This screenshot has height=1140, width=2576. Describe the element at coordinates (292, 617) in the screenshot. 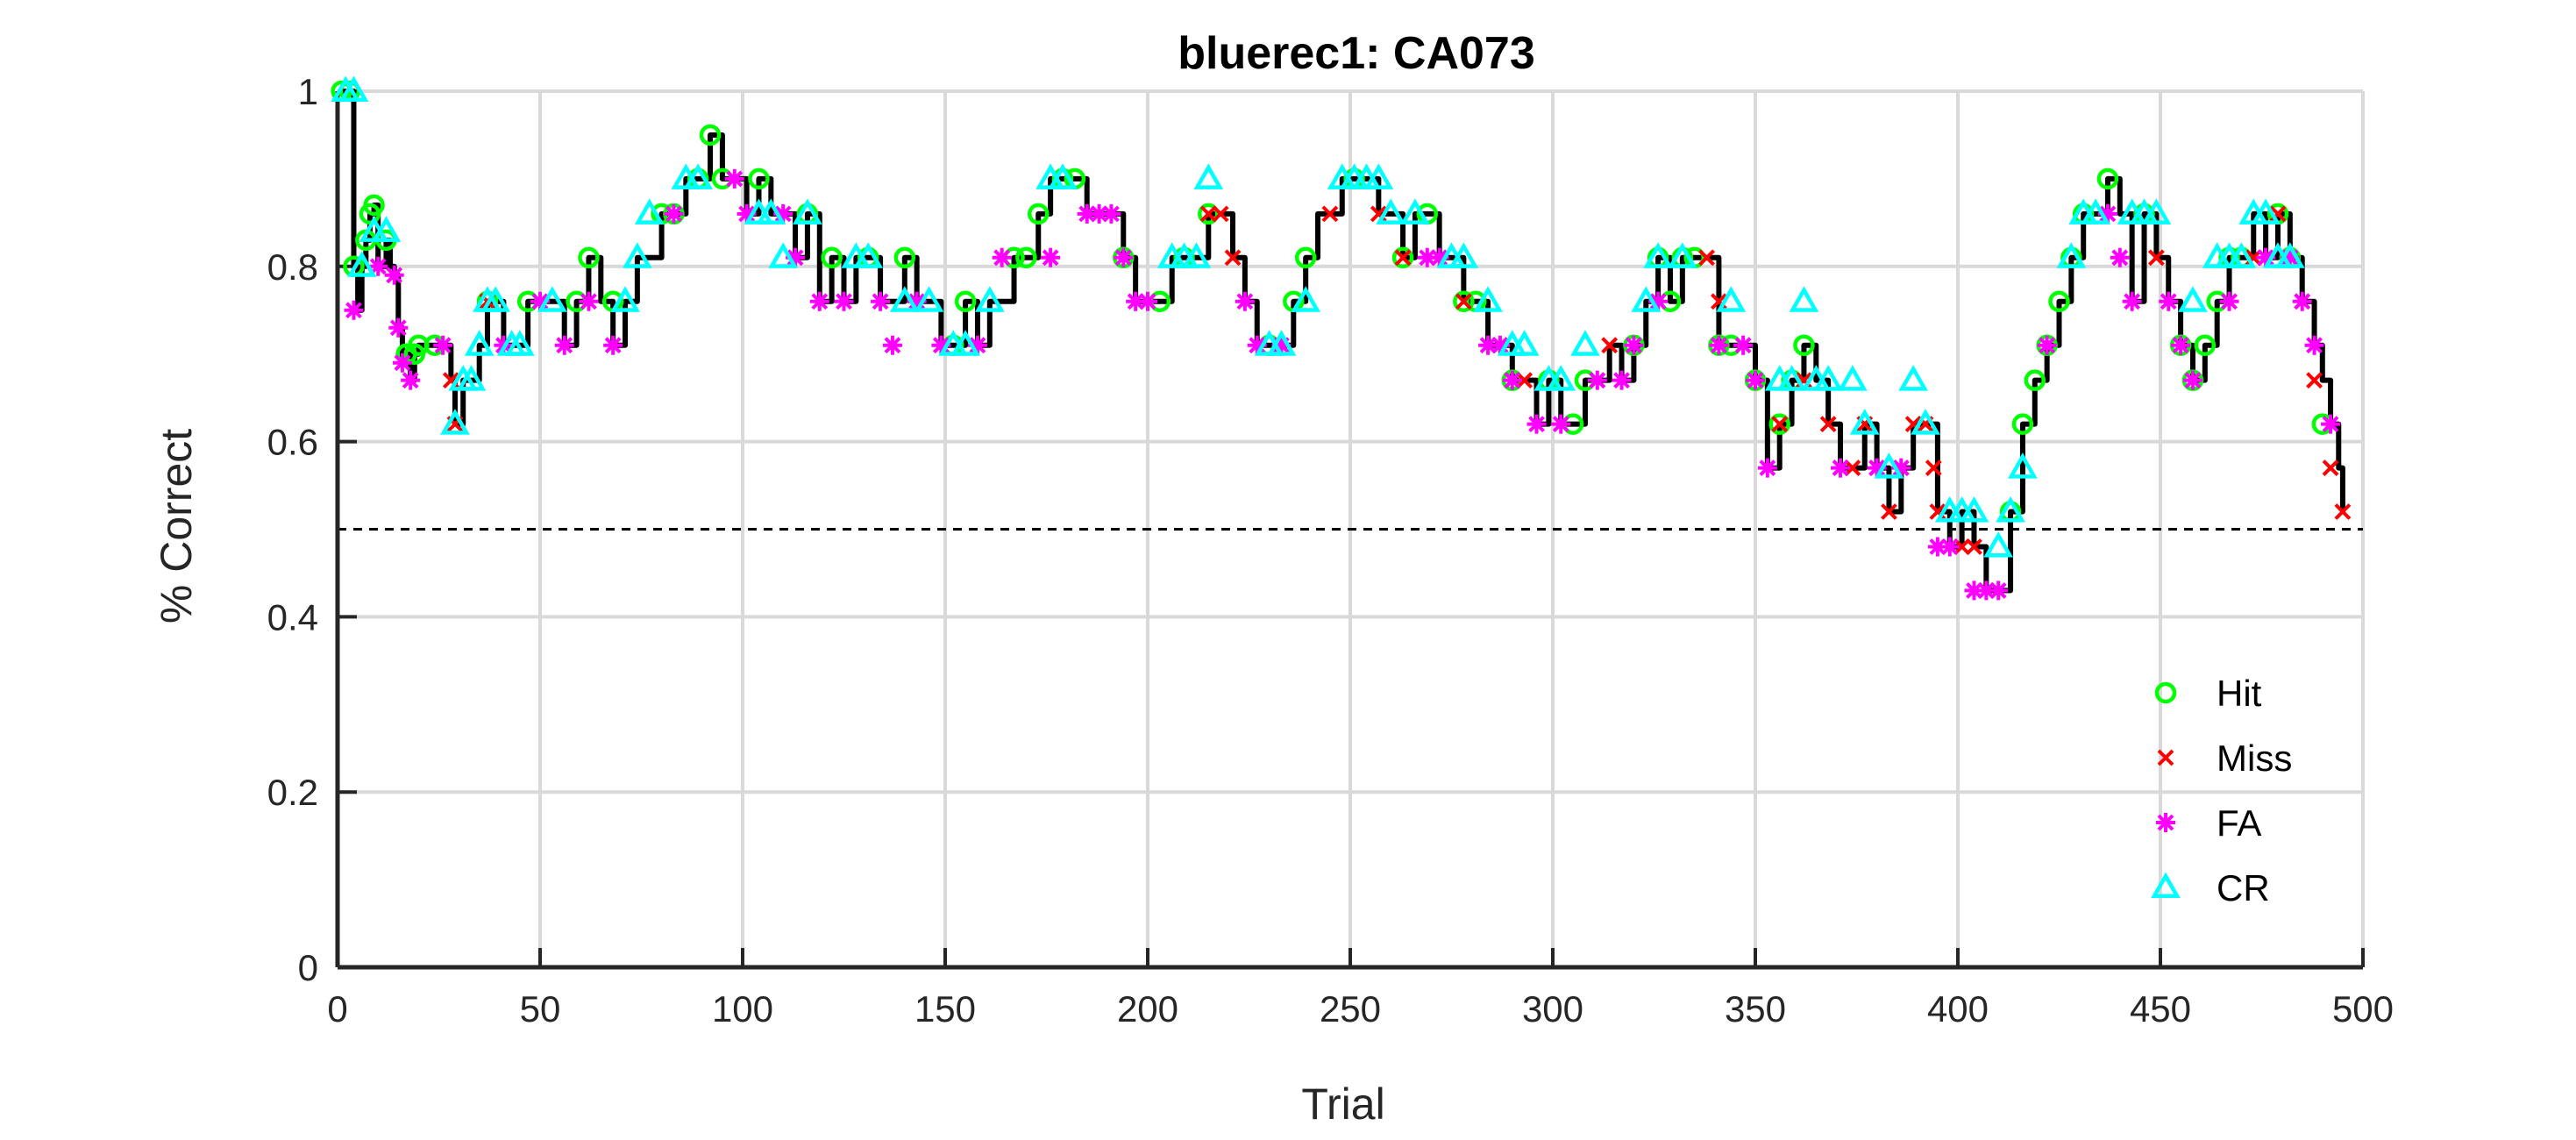

I see `y-tick-label: 0.4` at that location.